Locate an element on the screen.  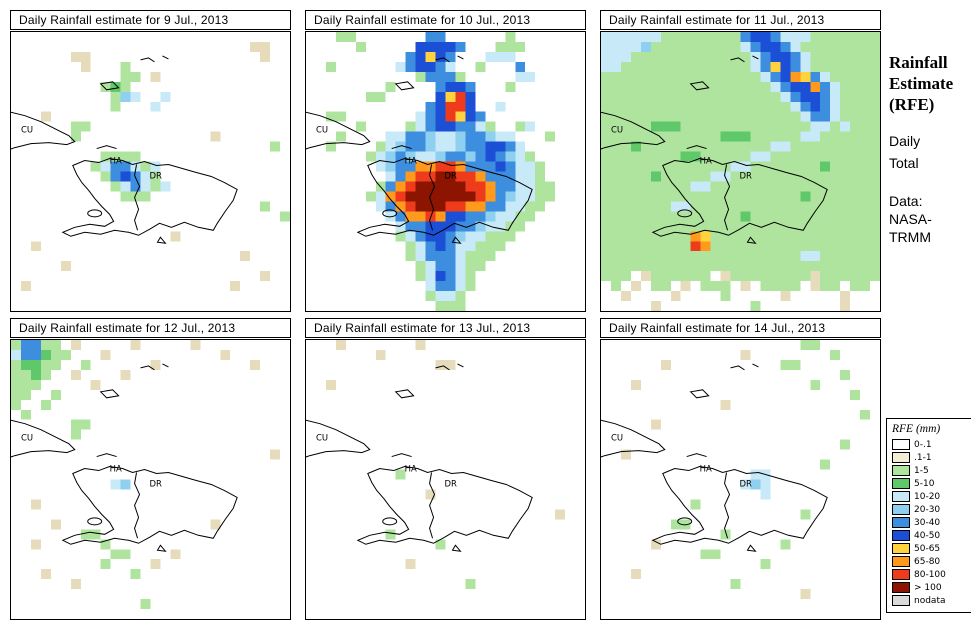
legend-item: nodata is located at coordinates (930, 600).